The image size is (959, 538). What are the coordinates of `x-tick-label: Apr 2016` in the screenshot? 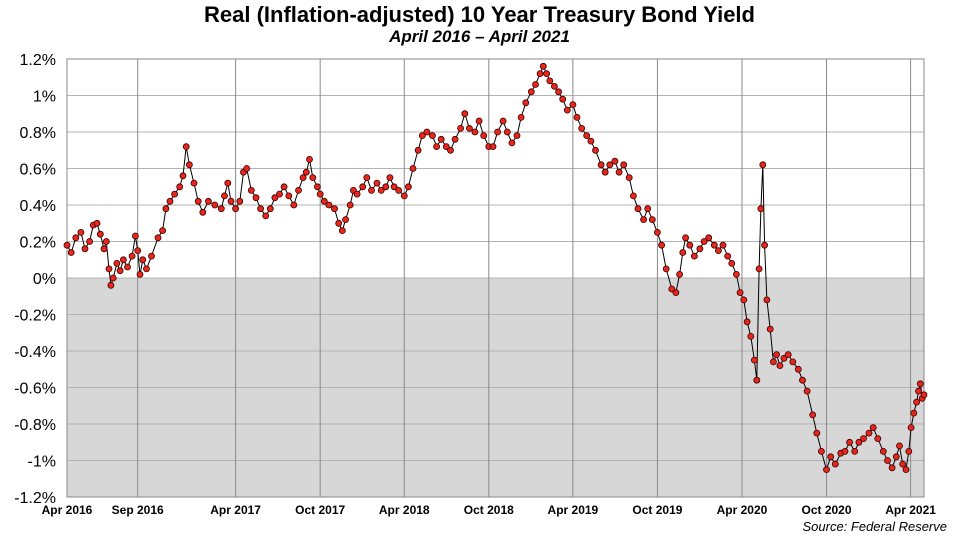 It's located at (67, 510).